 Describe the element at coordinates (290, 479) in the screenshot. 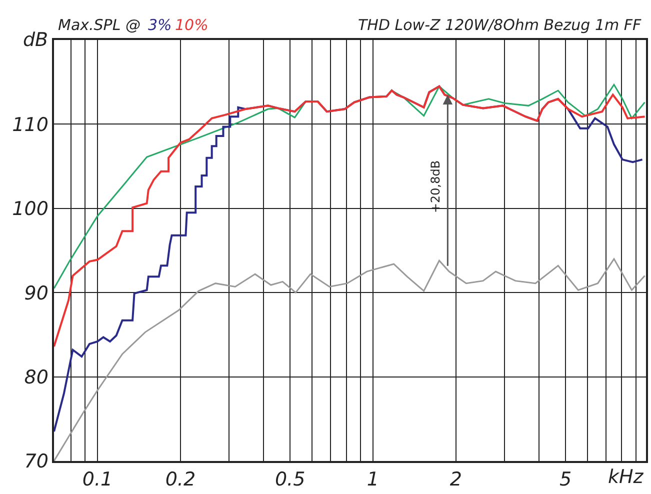

I see `x-tick-label: 0.5` at that location.